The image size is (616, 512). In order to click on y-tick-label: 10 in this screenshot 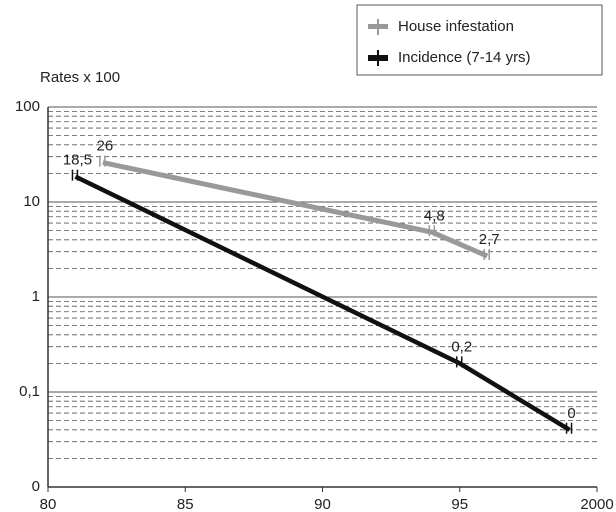, I will do `click(31, 201)`.